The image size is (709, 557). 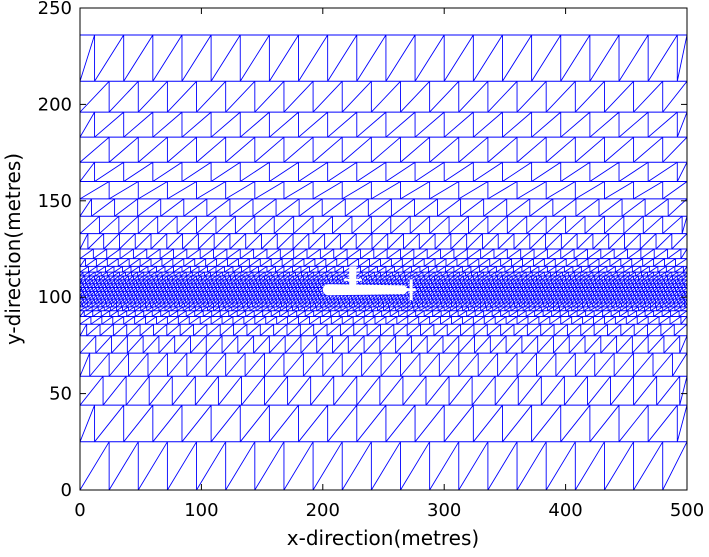 What do you see at coordinates (353, 276) in the screenshot?
I see `submarine-sail` at bounding box center [353, 276].